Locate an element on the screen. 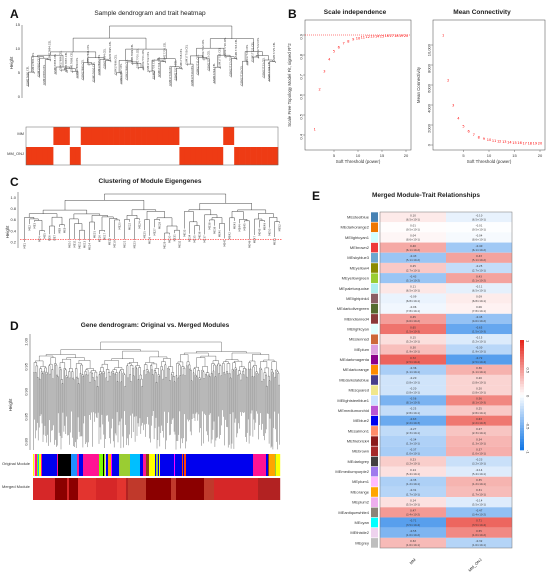 This screenshot has height=580, width=550. x-tick-label: 10 is located at coordinates (489, 155).